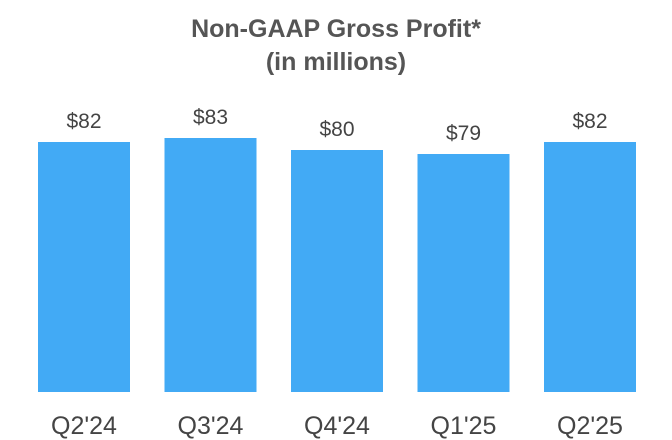  What do you see at coordinates (464, 426) in the screenshot?
I see `x-tick-label: Q1'25` at bounding box center [464, 426].